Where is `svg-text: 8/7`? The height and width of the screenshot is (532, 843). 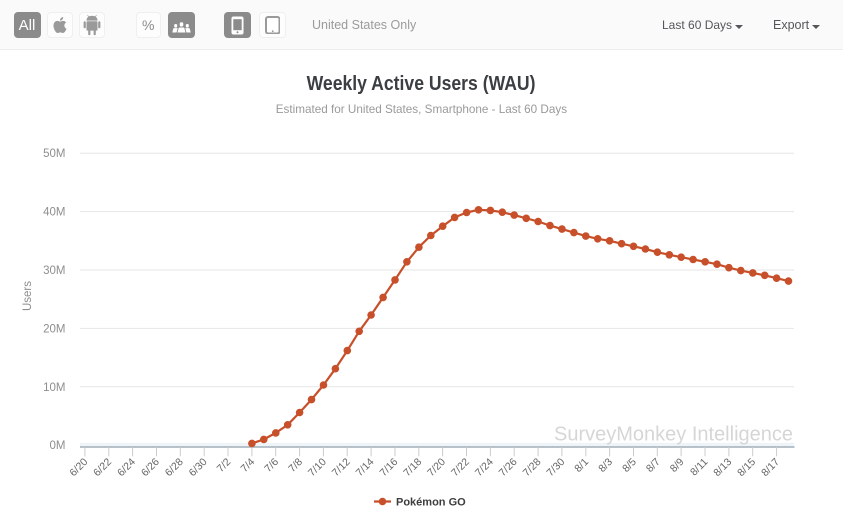
svg-text: 8/7 is located at coordinates (653, 465).